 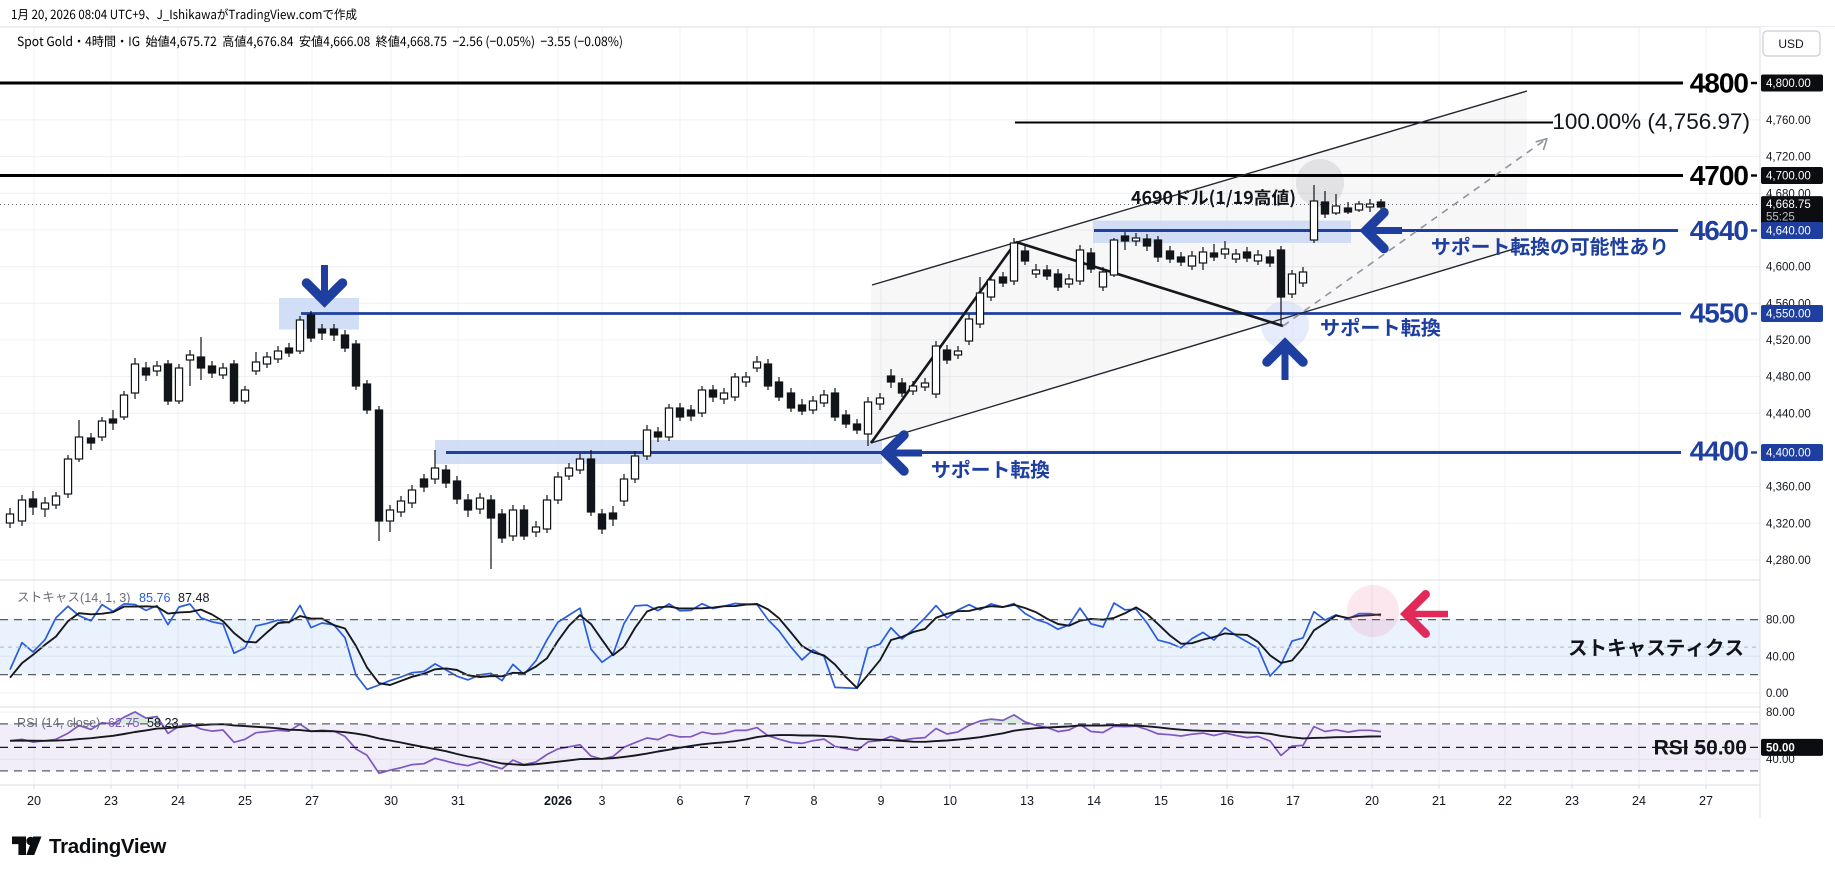 I want to click on svg-text: 50.00, so click(x=1780, y=748).